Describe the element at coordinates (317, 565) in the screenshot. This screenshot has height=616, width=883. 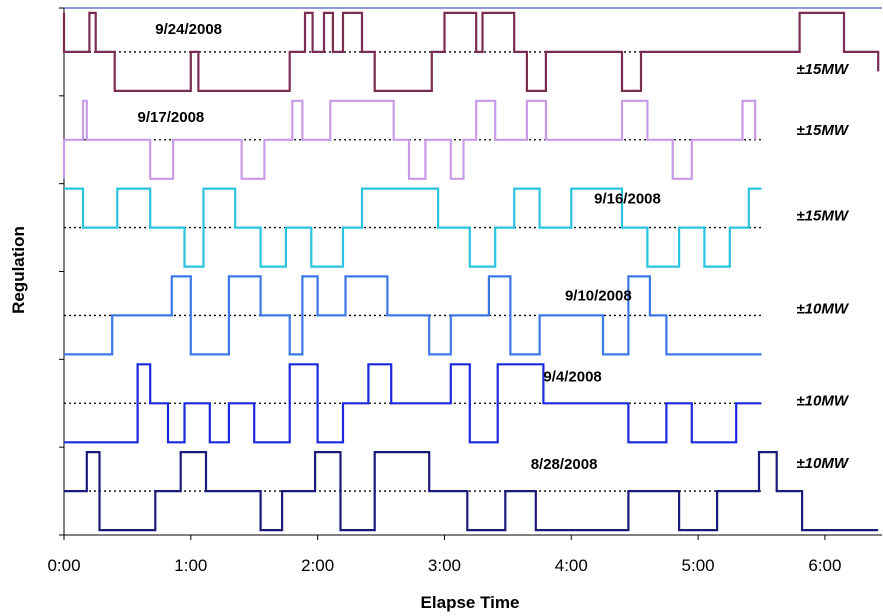
I see `x-tick-label: 2:00` at that location.